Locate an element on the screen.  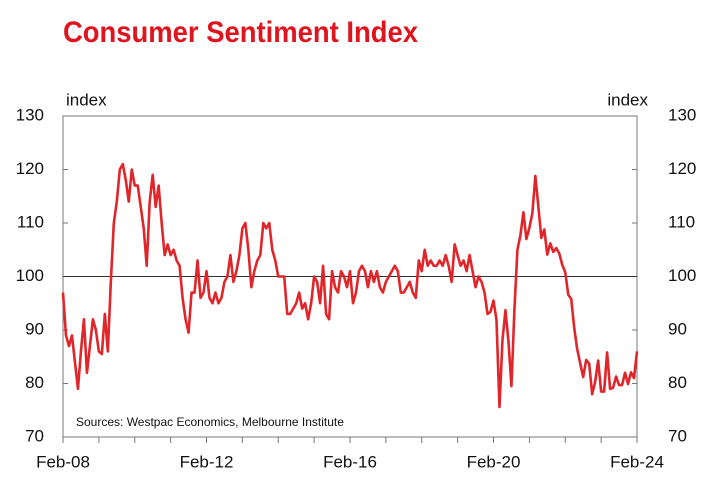
y-tick-label: 110 is located at coordinates (30, 221).